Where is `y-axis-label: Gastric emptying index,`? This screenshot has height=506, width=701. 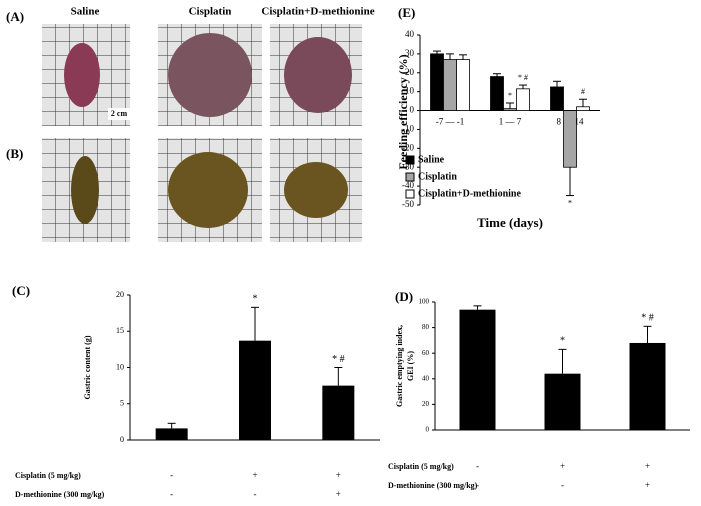 y-axis-label: Gastric emptying index, is located at coordinates (399, 366).